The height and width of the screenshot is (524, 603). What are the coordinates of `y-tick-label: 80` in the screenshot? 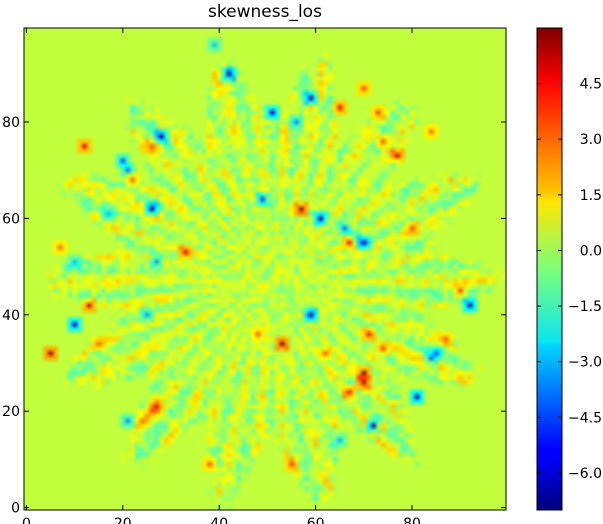 It's located at (11, 123).